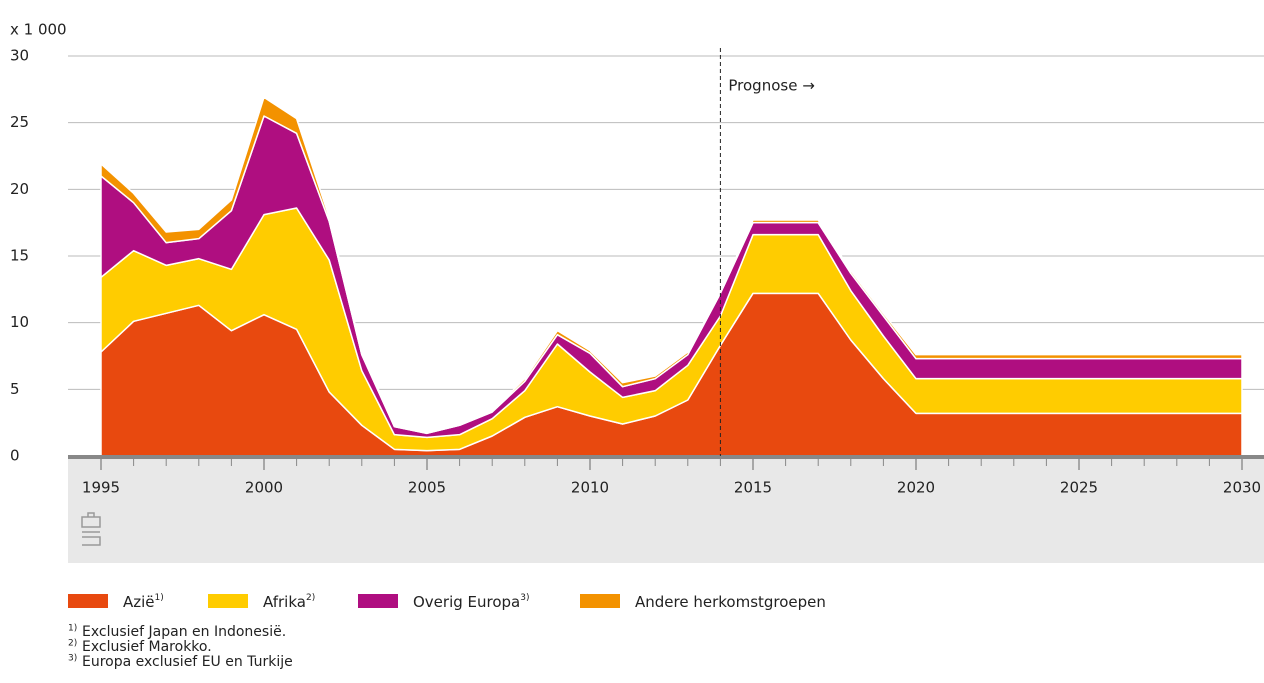 The width and height of the screenshot is (1264, 683). What do you see at coordinates (72, 629) in the screenshot?
I see `footnote-mark: 1)` at bounding box center [72, 629].